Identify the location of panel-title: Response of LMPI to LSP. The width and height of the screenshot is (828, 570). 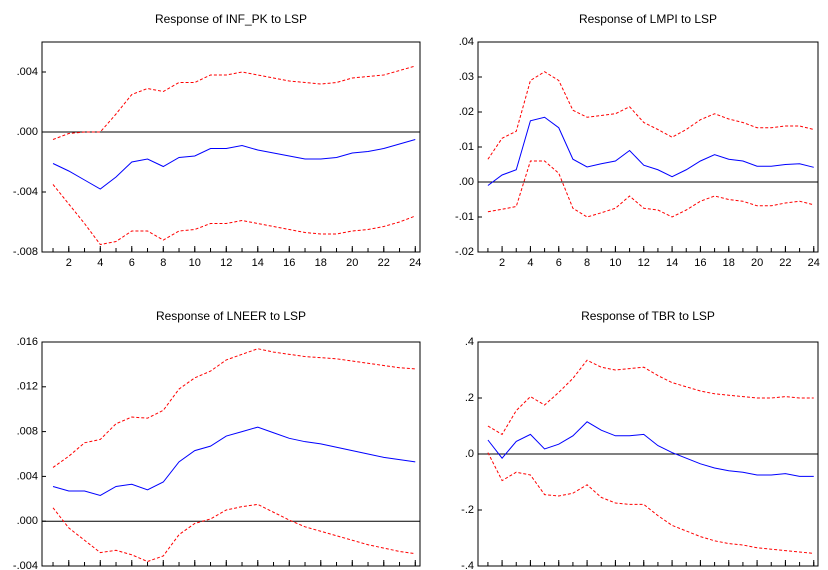
(648, 19).